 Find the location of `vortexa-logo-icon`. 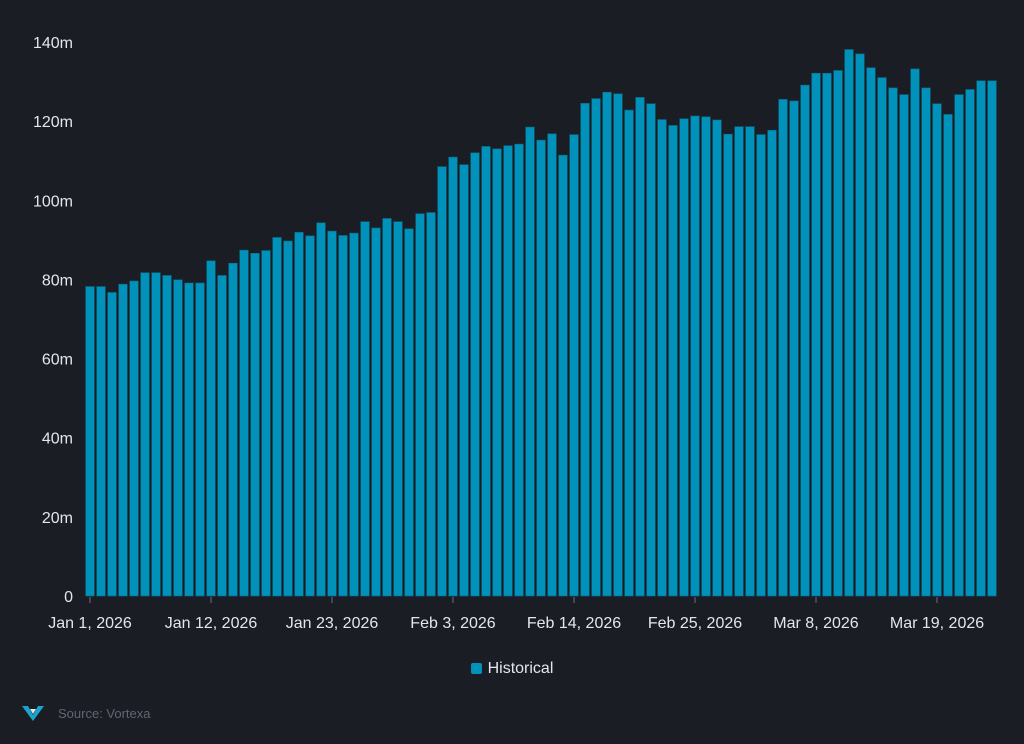

vortexa-logo-icon is located at coordinates (33, 713).